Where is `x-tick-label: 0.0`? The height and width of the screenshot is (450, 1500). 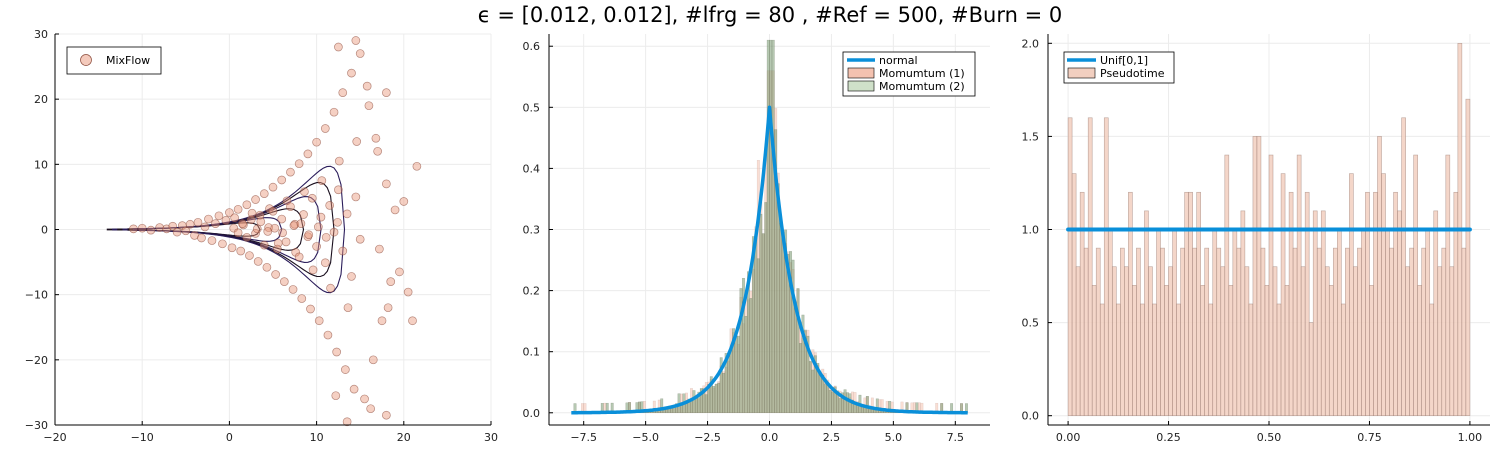 x-tick-label: 0.0 is located at coordinates (770, 437).